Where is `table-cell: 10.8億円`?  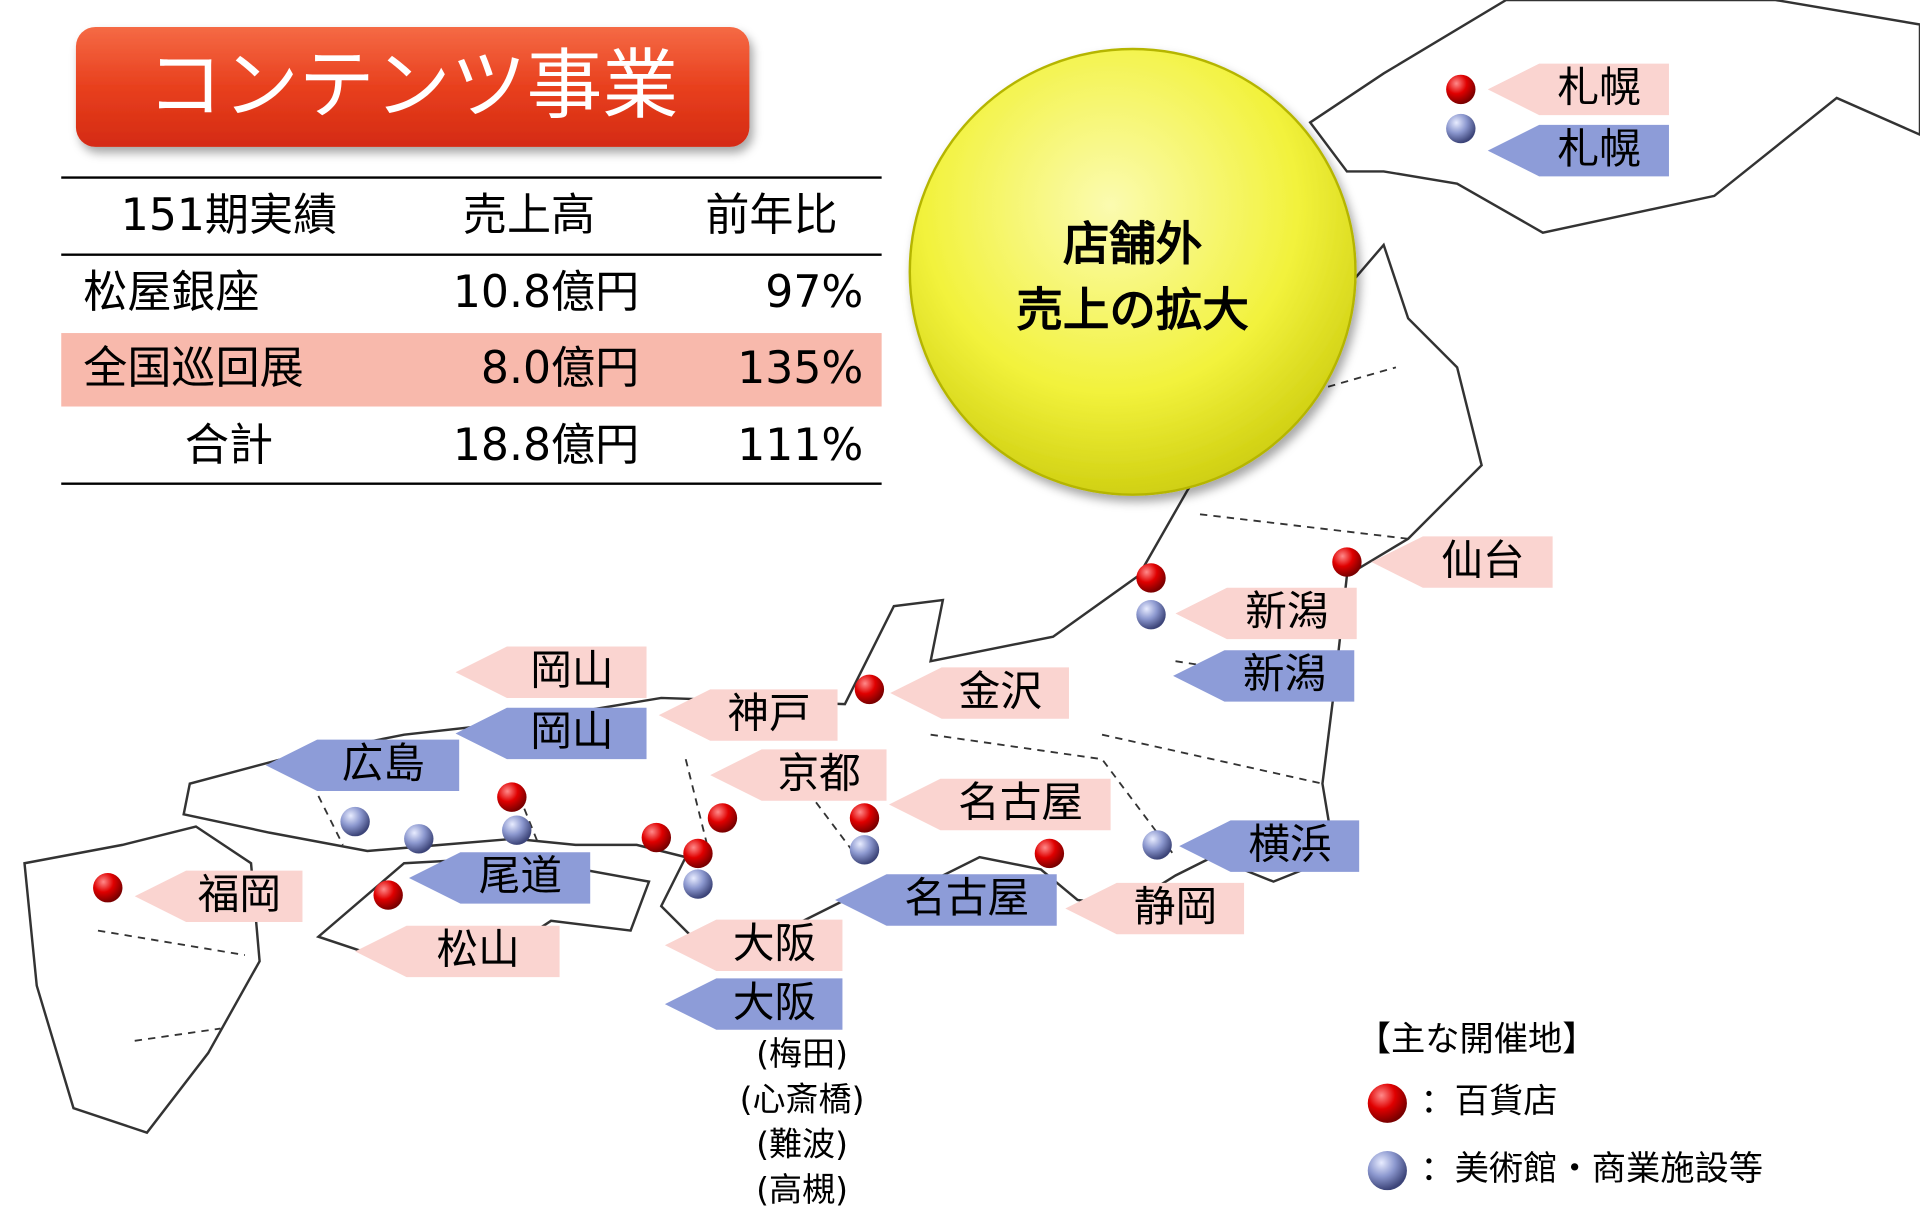
table-cell: 10.8億円 is located at coordinates (546, 292).